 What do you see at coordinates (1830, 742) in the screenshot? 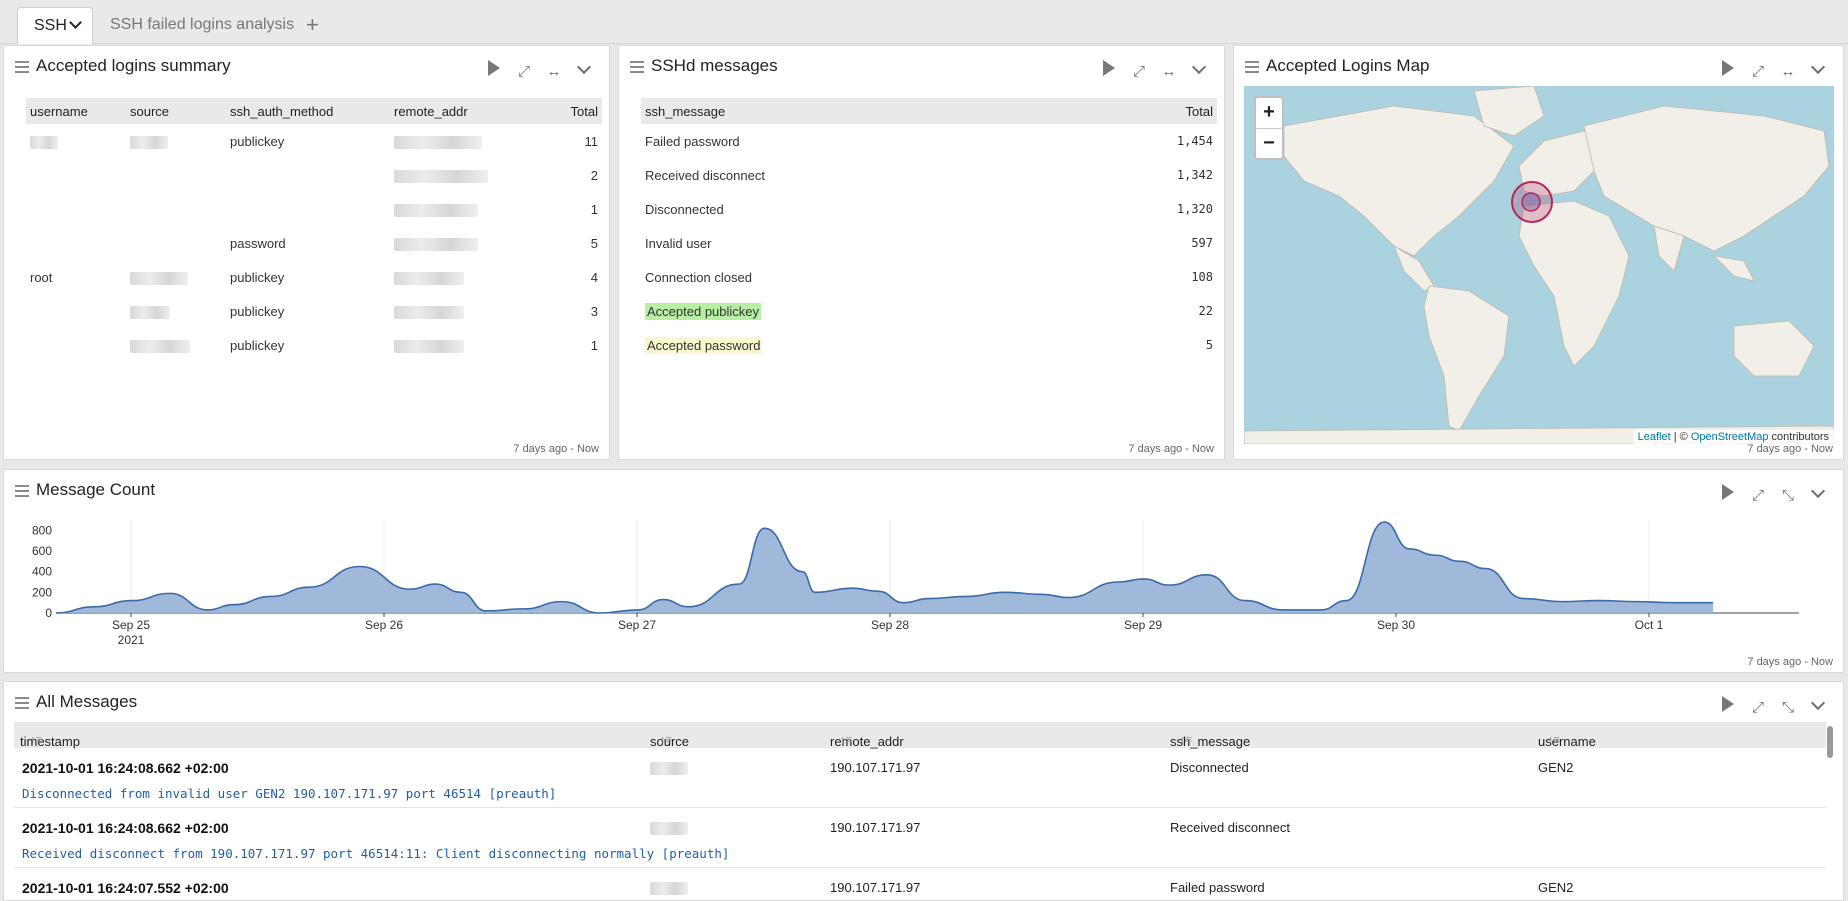
I see `scrollbar` at bounding box center [1830, 742].